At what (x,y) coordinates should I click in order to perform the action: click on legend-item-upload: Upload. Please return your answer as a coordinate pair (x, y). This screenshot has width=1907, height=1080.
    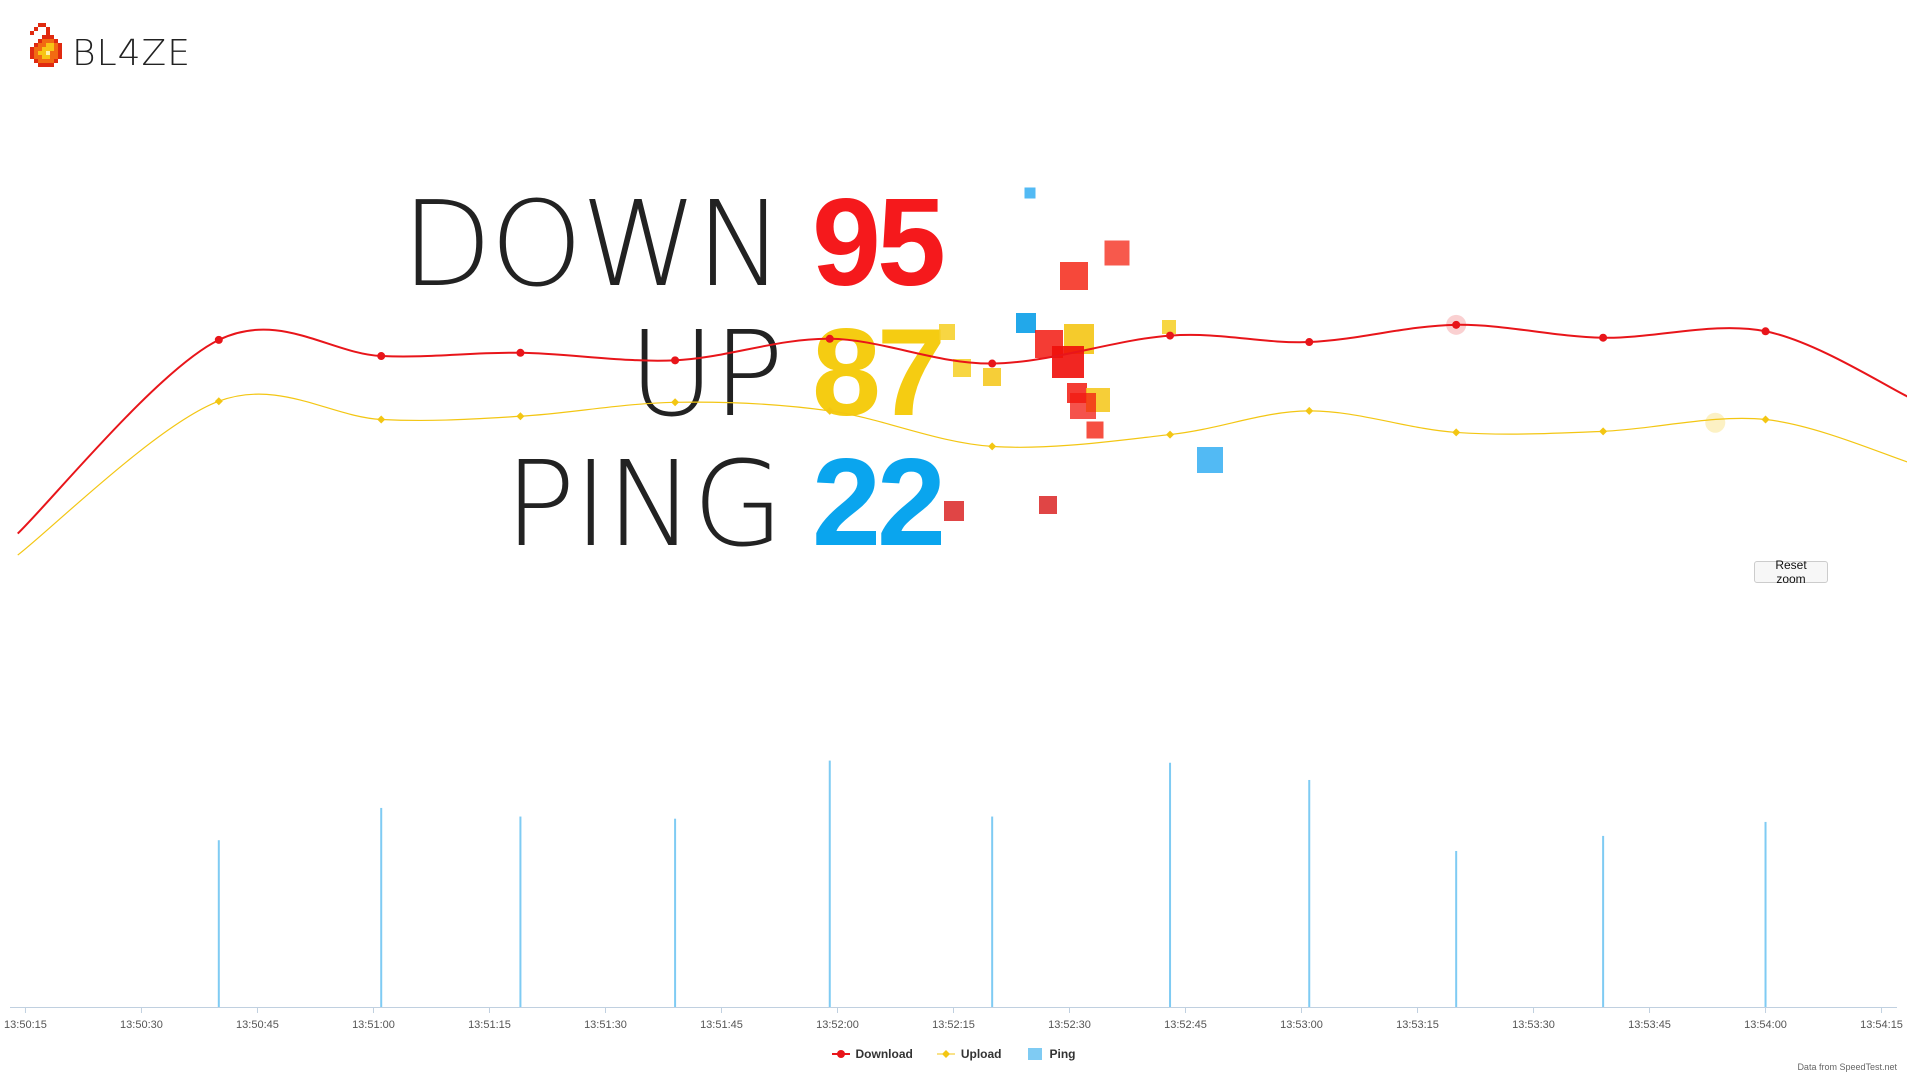
    Looking at the image, I should click on (969, 1054).